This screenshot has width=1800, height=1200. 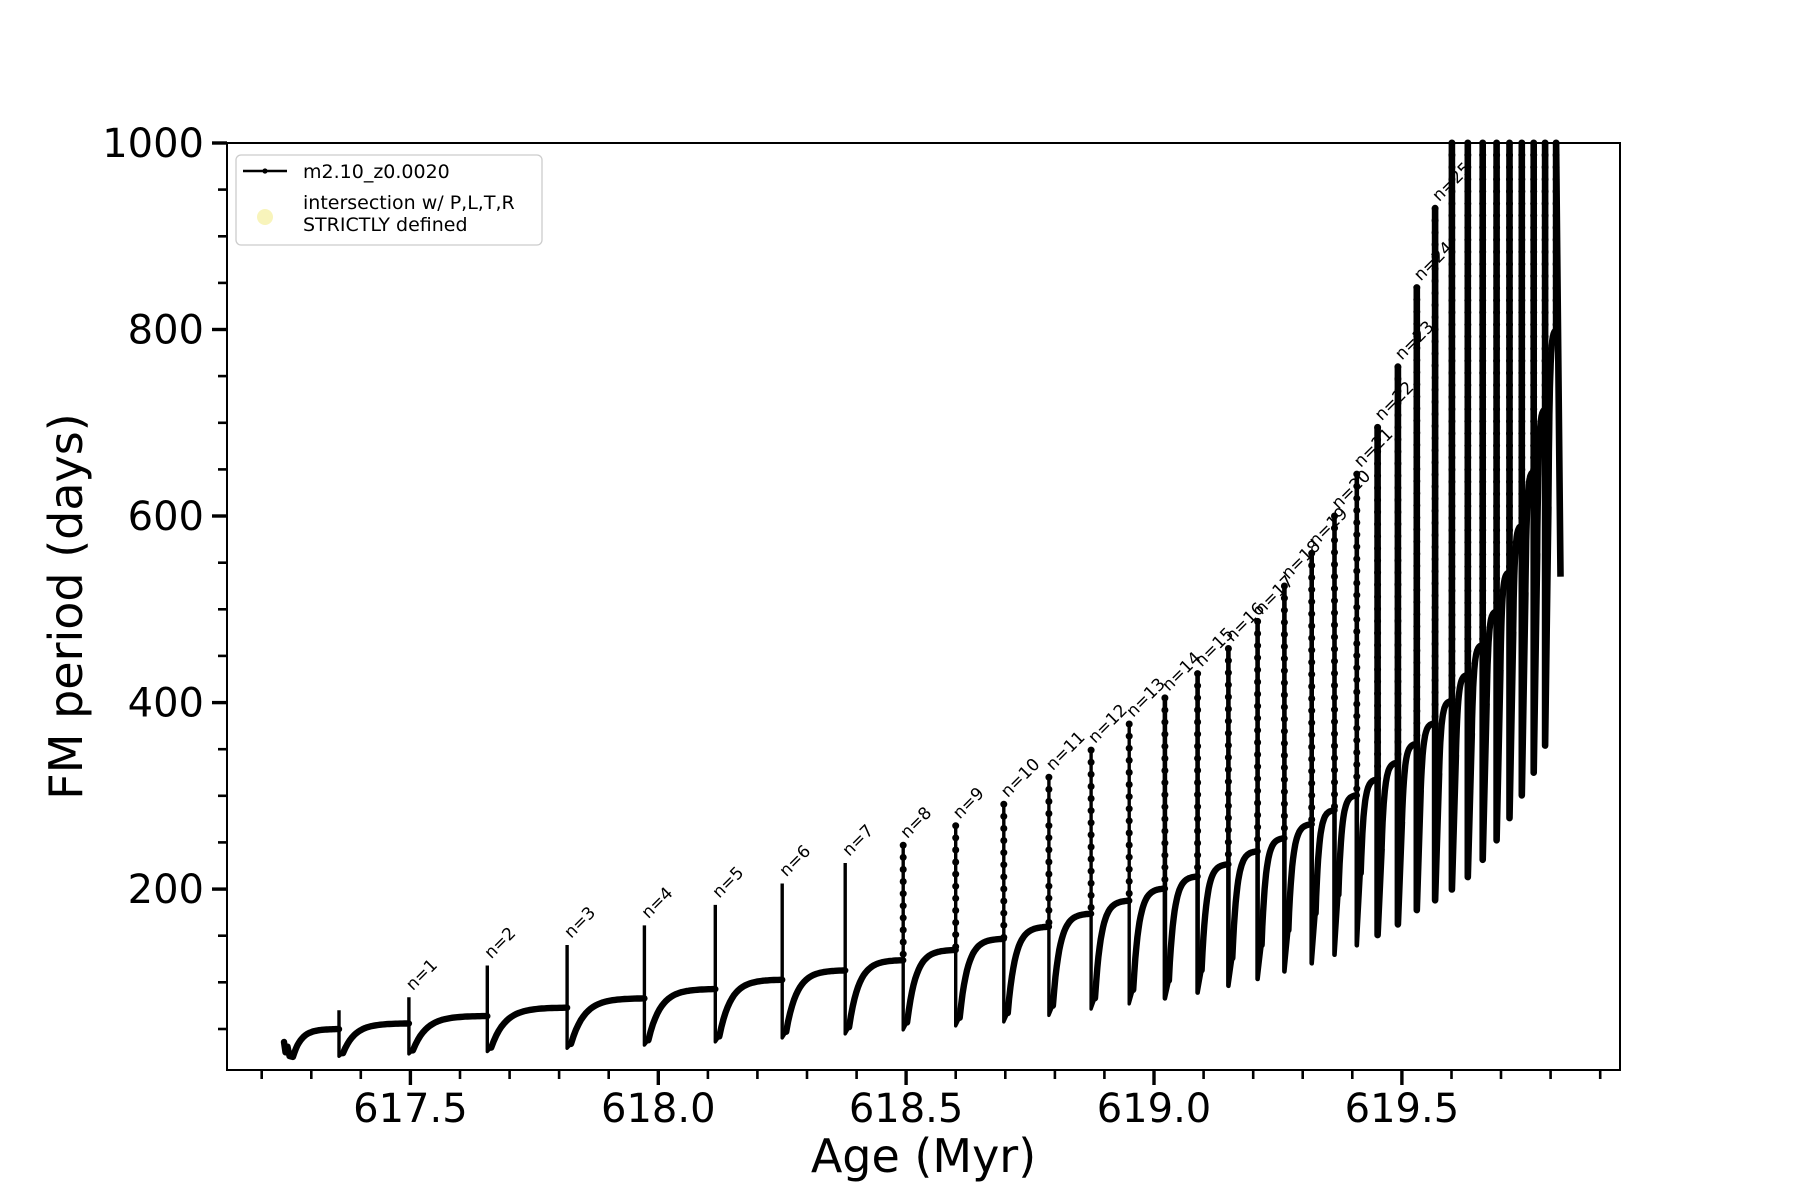 What do you see at coordinates (1154, 1109) in the screenshot?
I see `x-tick-label-619.0: 619.0` at bounding box center [1154, 1109].